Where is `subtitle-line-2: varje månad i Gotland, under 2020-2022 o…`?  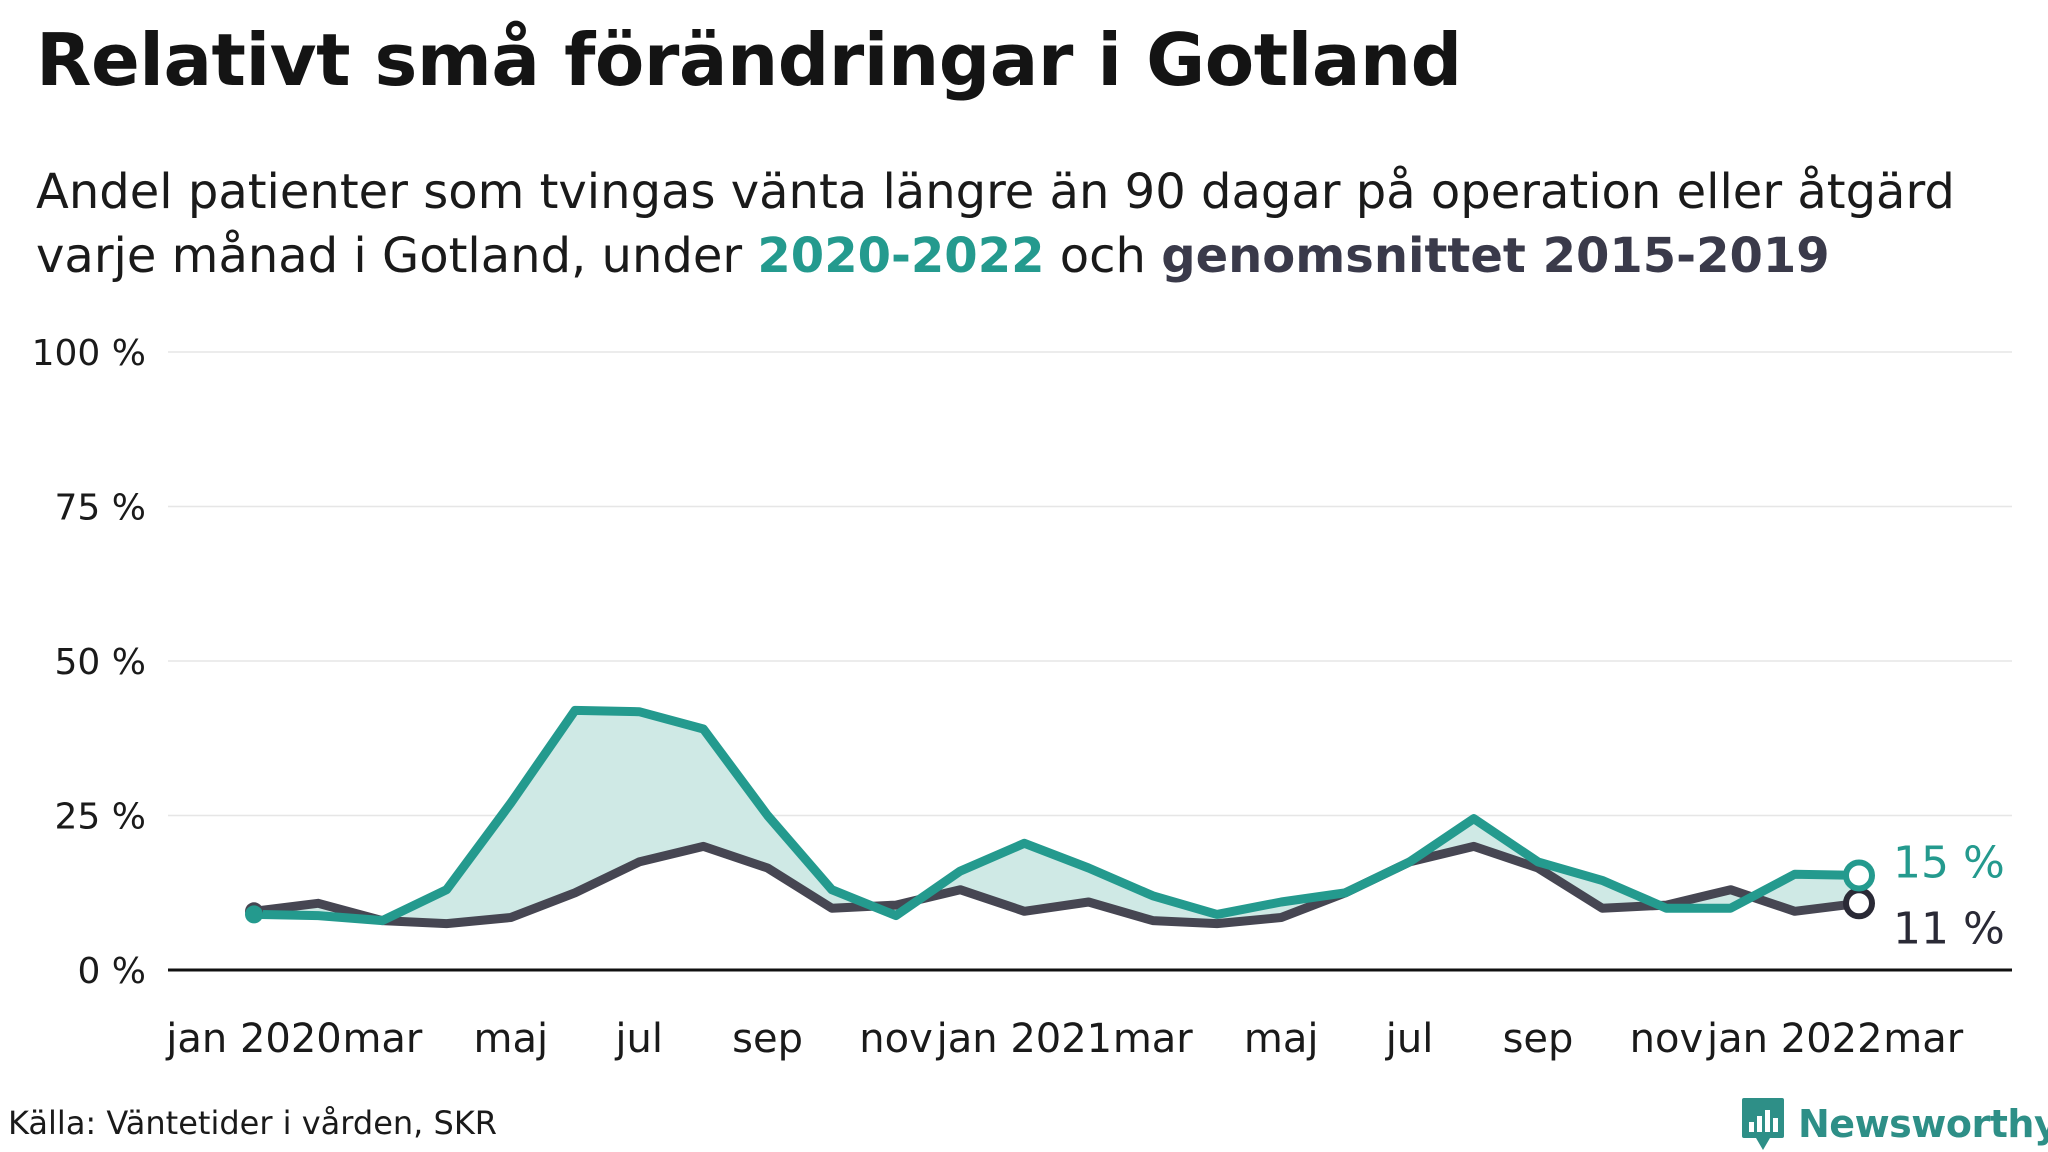
subtitle-line-2: varje månad i Gotland, under 2020-2022 o… is located at coordinates (995, 256).